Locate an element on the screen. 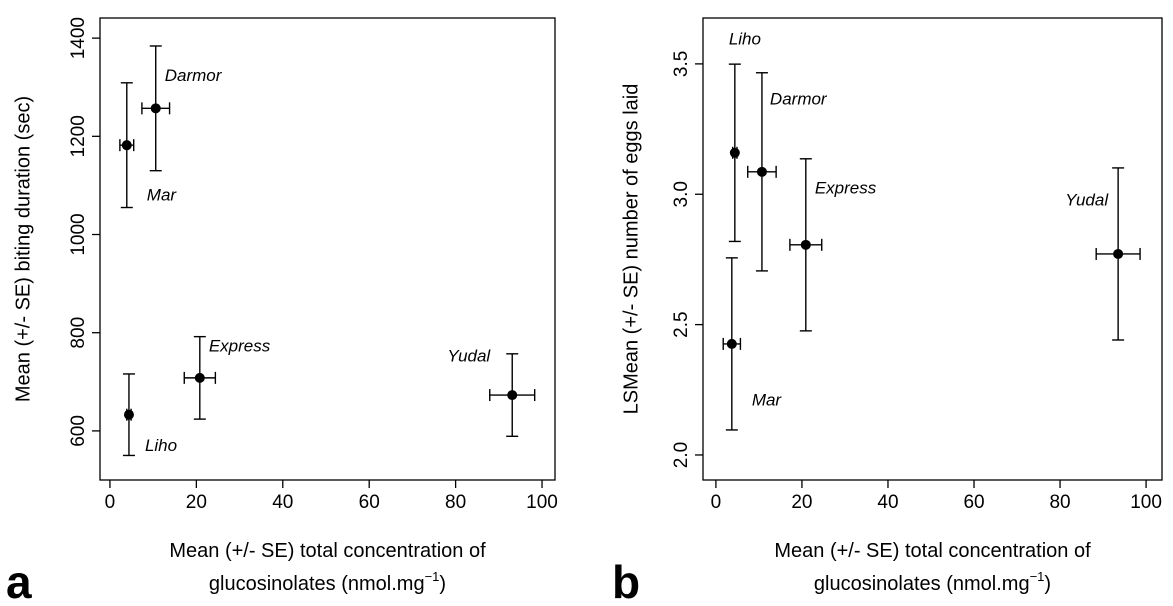 The height and width of the screenshot is (606, 1173). y-tick-label: 2.5 is located at coordinates (681, 324).